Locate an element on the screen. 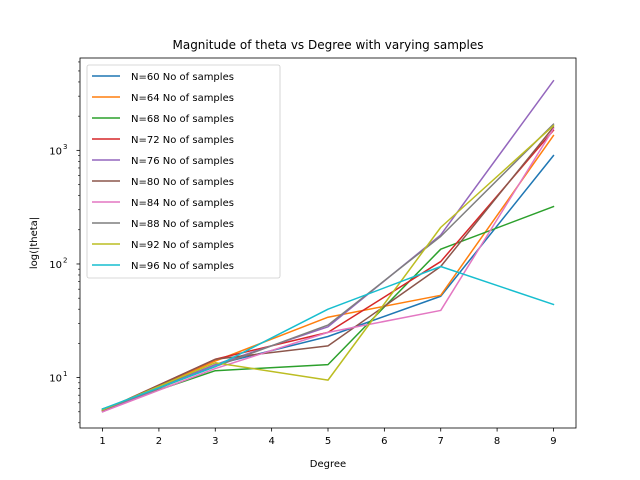 The image size is (640, 480). legend-label: N=68 No of samples is located at coordinates (182, 119).